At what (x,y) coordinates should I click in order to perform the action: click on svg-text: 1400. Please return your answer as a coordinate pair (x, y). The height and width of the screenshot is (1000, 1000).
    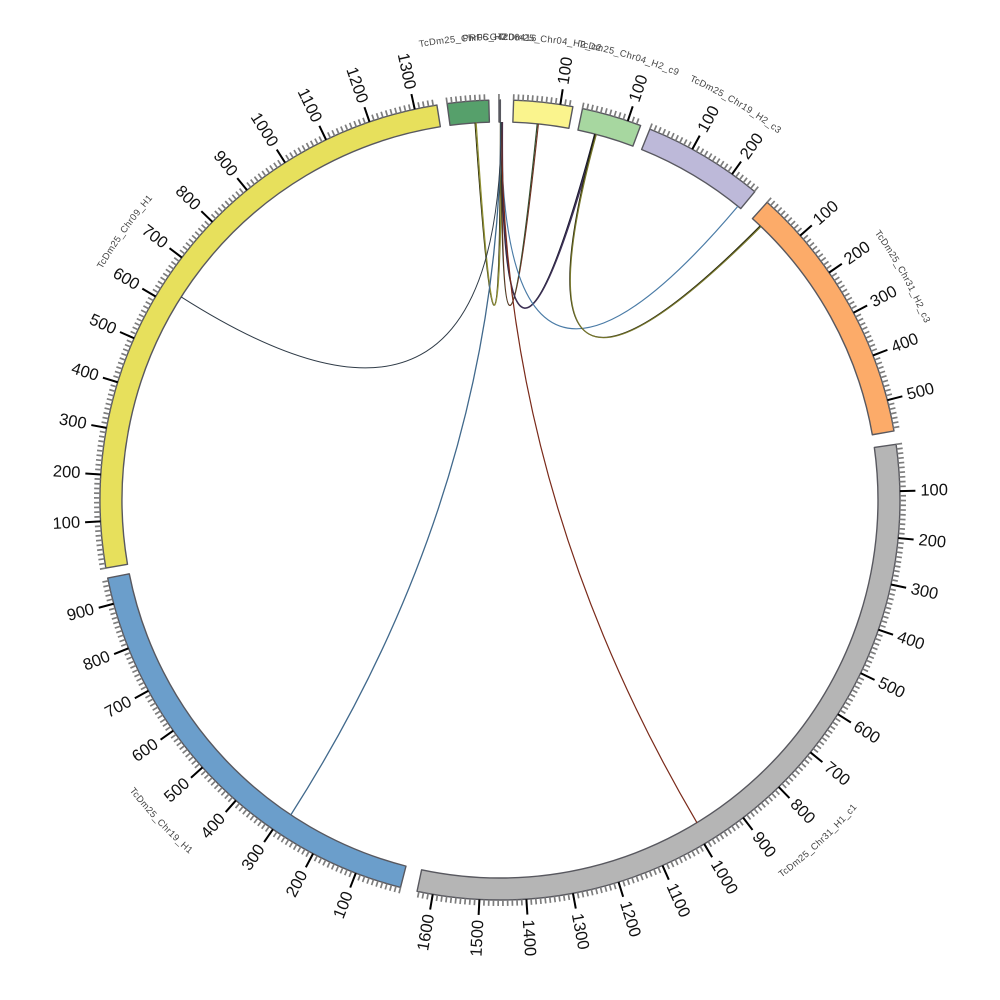
    Looking at the image, I should click on (529, 938).